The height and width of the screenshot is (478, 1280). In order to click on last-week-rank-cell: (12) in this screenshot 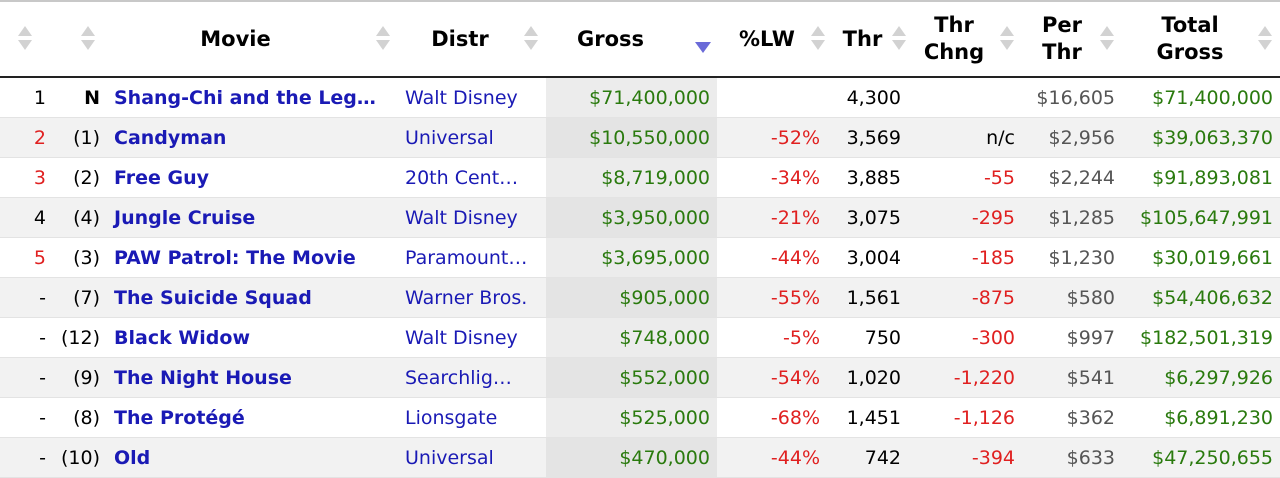, I will do `click(80, 337)`.